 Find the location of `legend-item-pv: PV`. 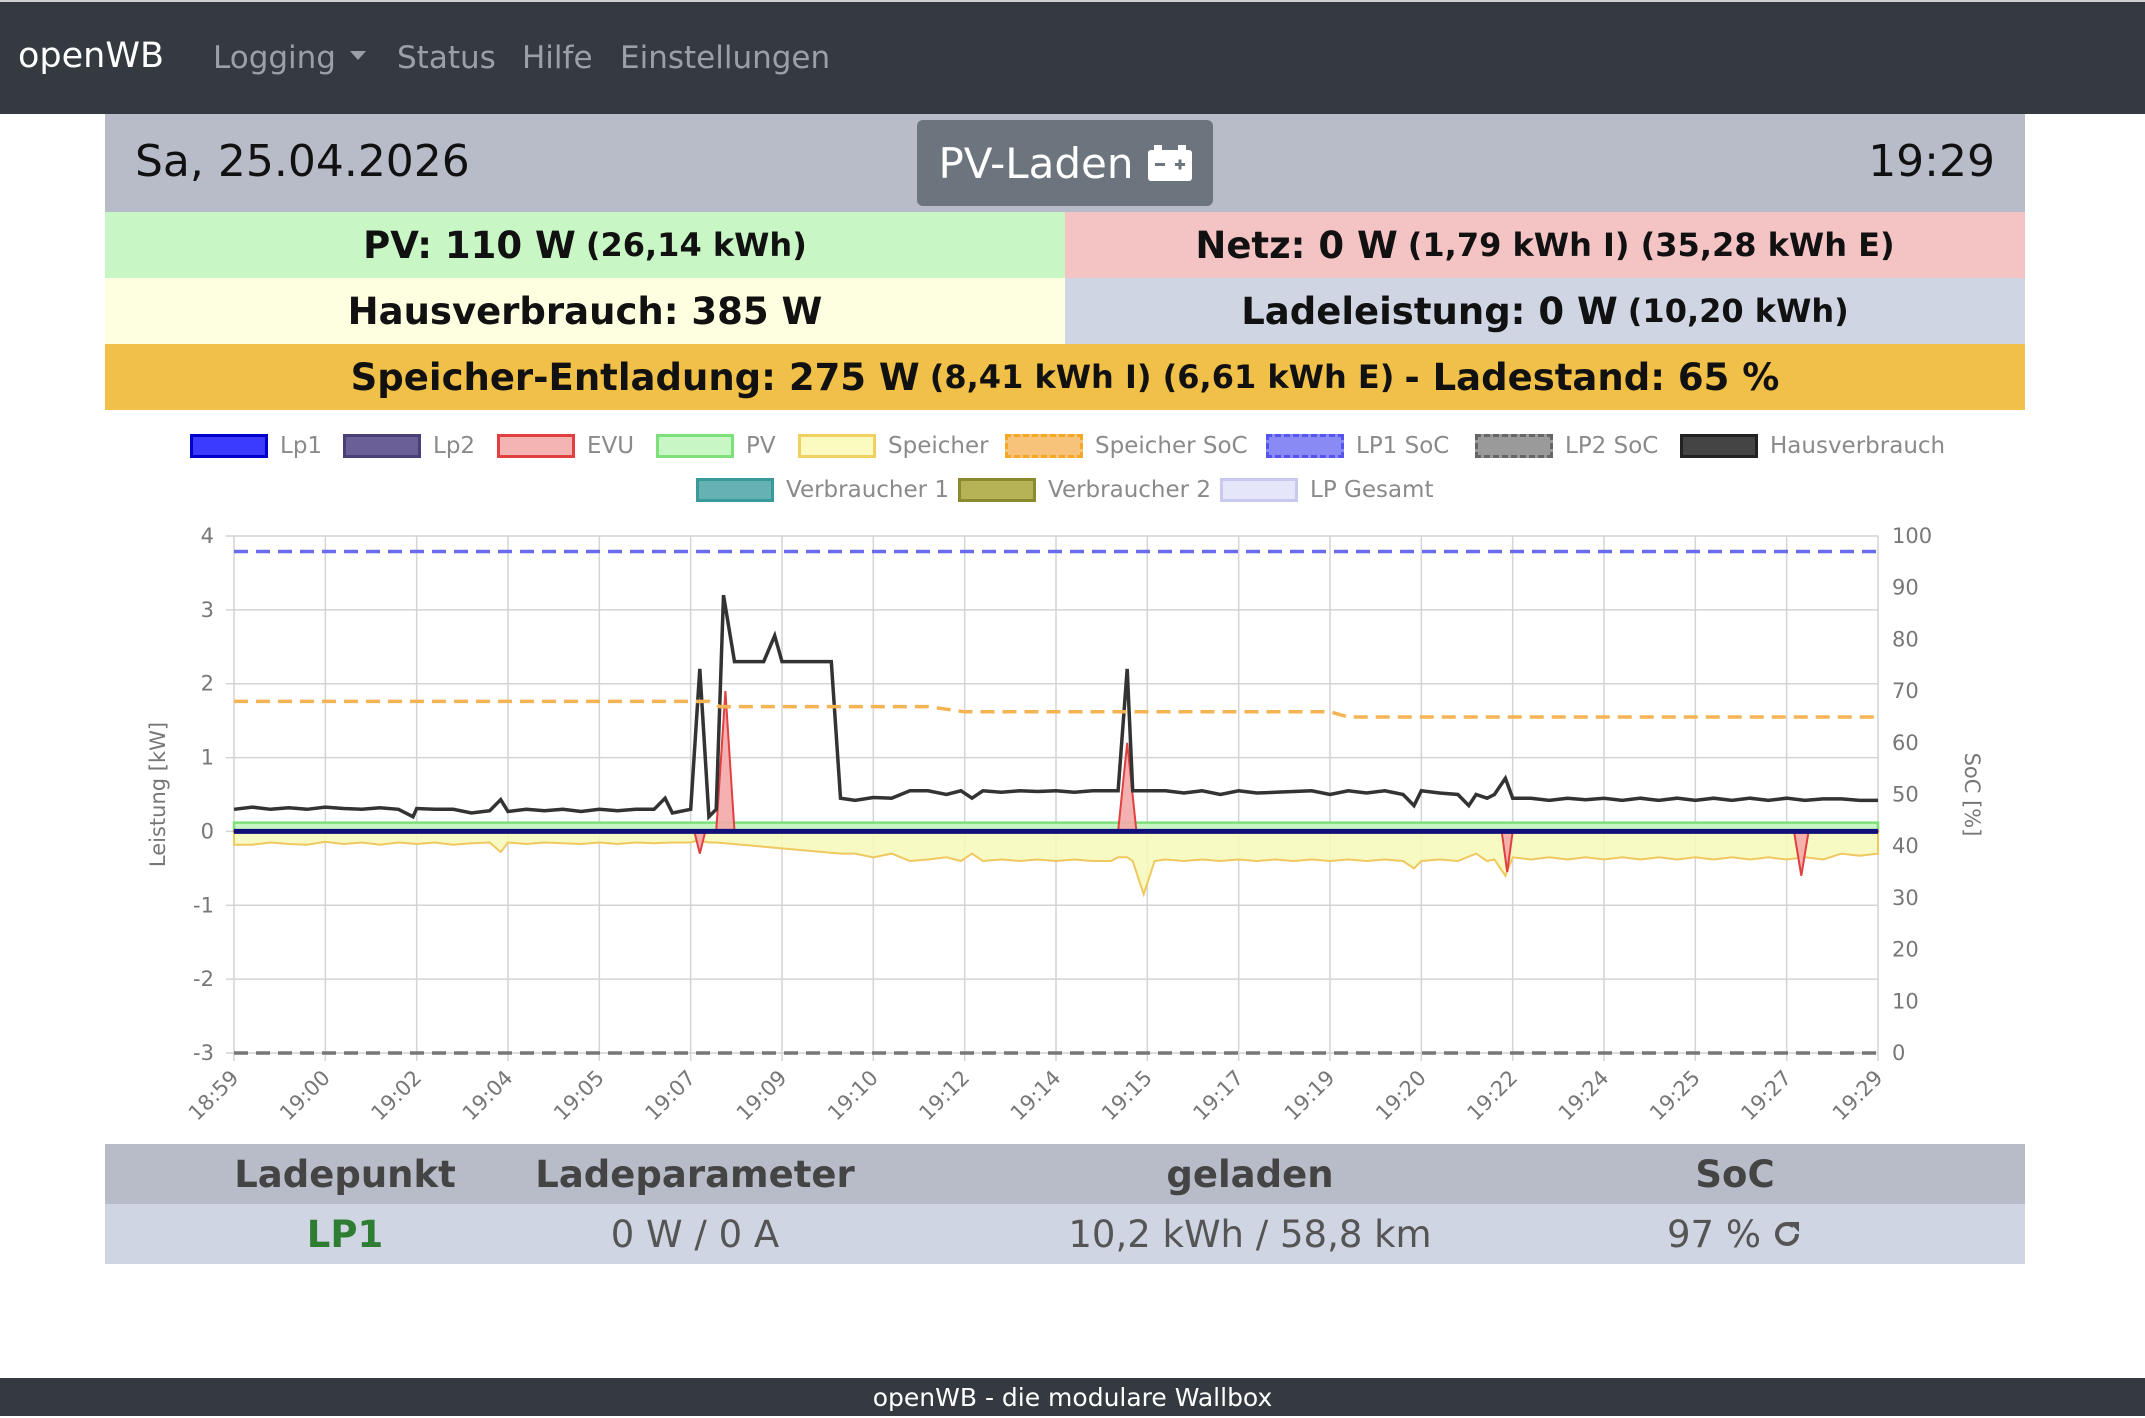

legend-item-pv: PV is located at coordinates (716, 446).